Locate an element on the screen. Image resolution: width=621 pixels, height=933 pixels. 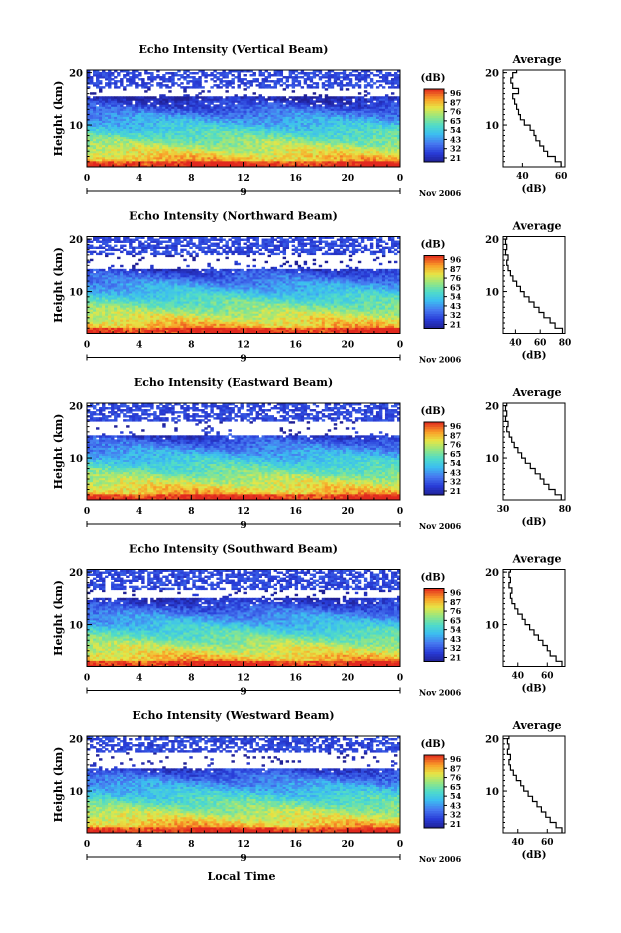
average-y-tick-label: 10 is located at coordinates (492, 126).